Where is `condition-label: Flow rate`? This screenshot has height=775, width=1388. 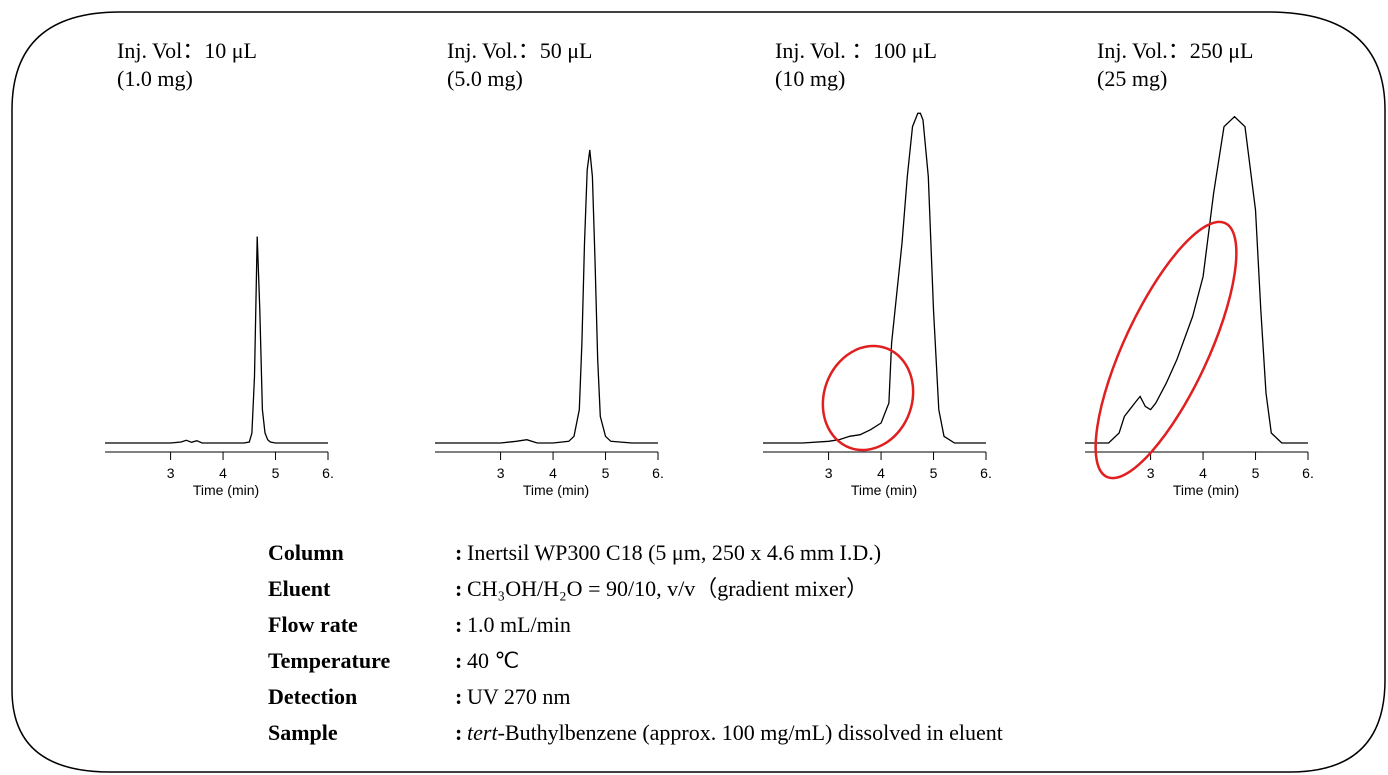 condition-label: Flow rate is located at coordinates (313, 624).